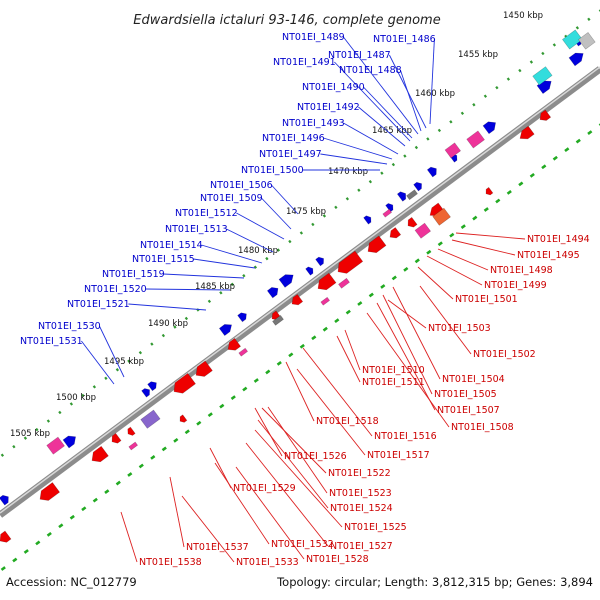  Describe the element at coordinates (521, 270) in the screenshot. I see `gene-label: NT01EI_1498` at that location.